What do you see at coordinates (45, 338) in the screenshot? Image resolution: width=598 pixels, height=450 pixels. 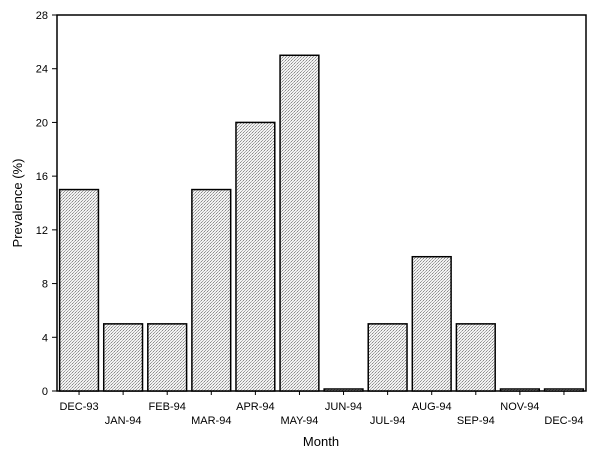 I see `y-tick-label: 4` at bounding box center [45, 338].